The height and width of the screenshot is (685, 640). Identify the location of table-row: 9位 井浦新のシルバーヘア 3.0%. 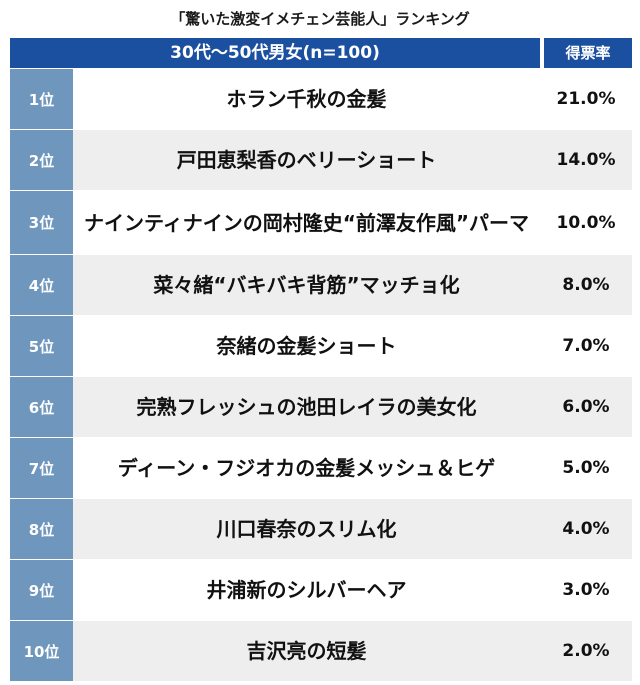
(321, 590).